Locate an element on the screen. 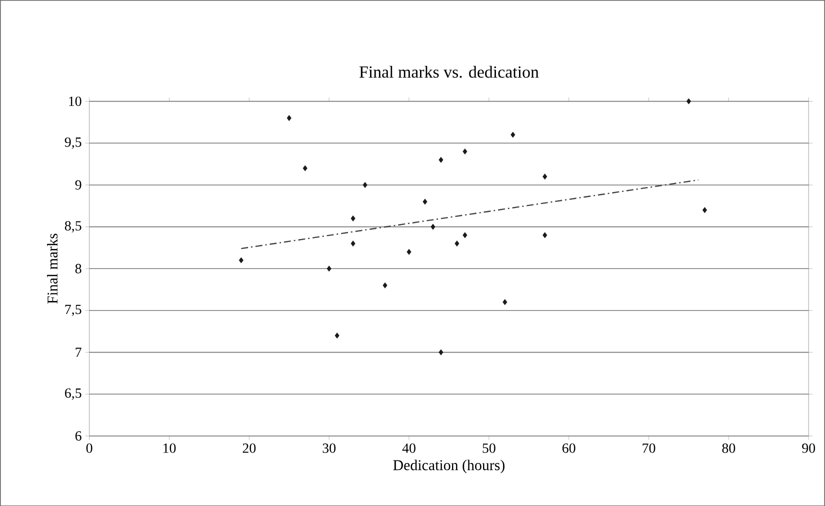 Image resolution: width=825 pixels, height=506 pixels. x-tick-label: 40 is located at coordinates (409, 448).